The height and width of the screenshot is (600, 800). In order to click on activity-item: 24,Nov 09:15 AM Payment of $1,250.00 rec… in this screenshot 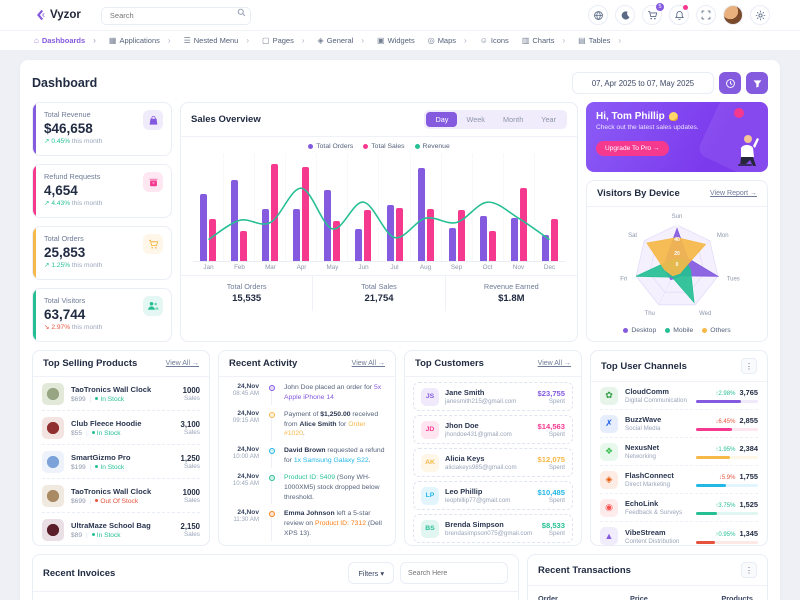, I will do `click(304, 428)`.